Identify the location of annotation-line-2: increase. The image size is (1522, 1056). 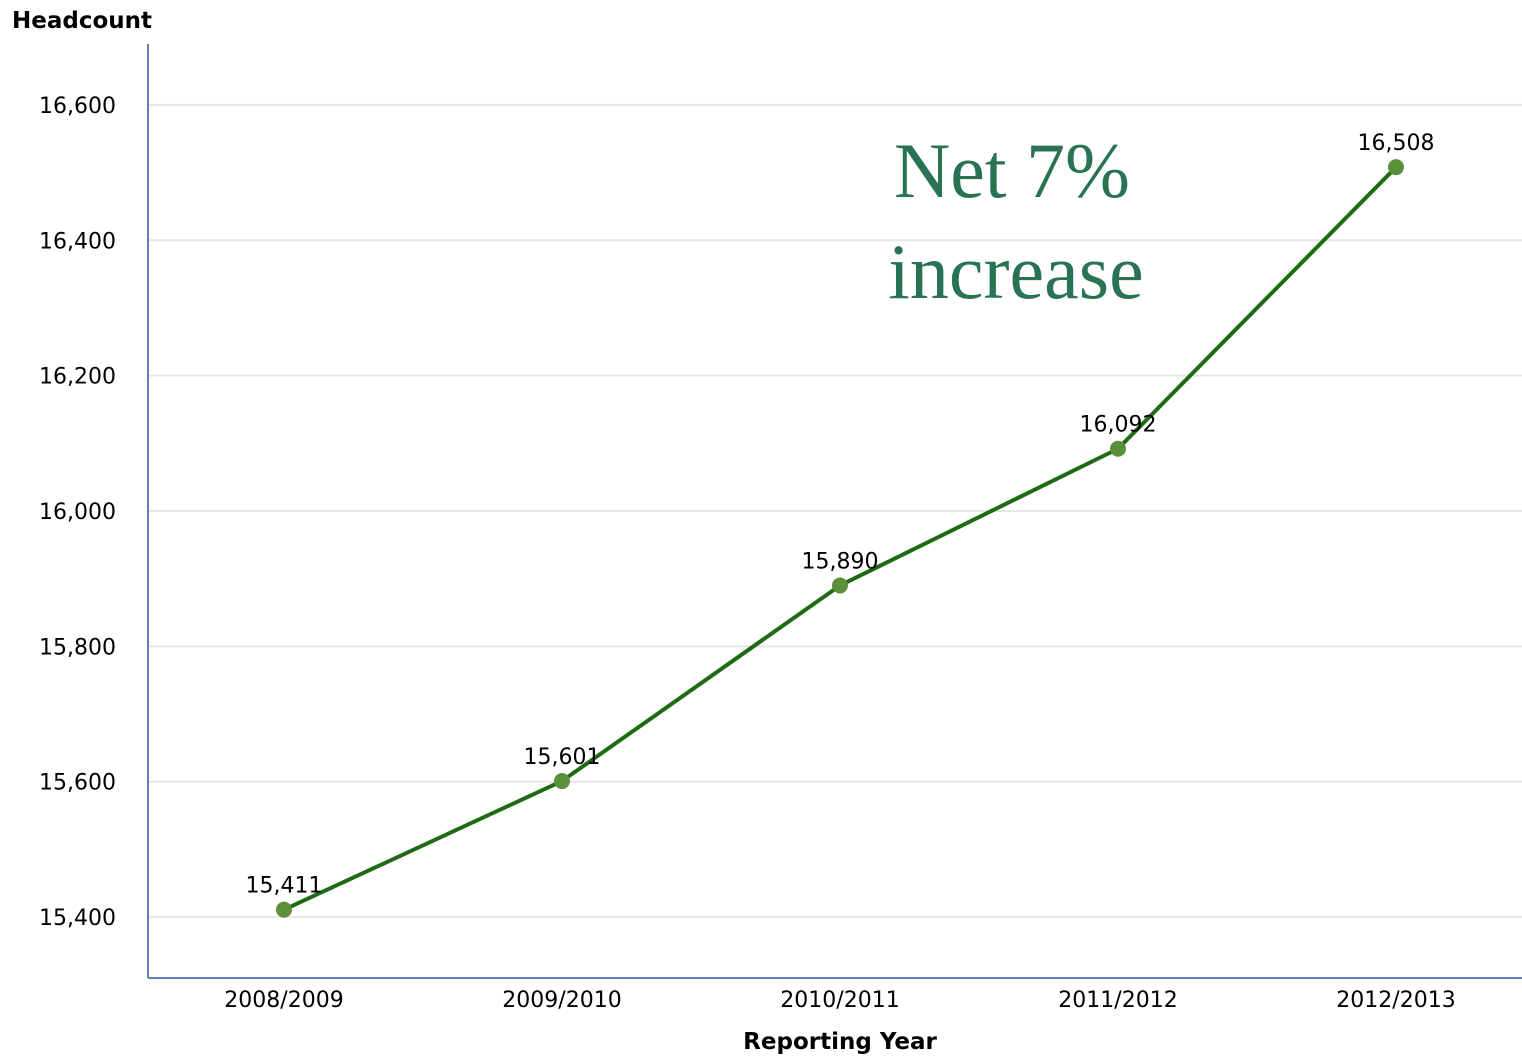
(1015, 271).